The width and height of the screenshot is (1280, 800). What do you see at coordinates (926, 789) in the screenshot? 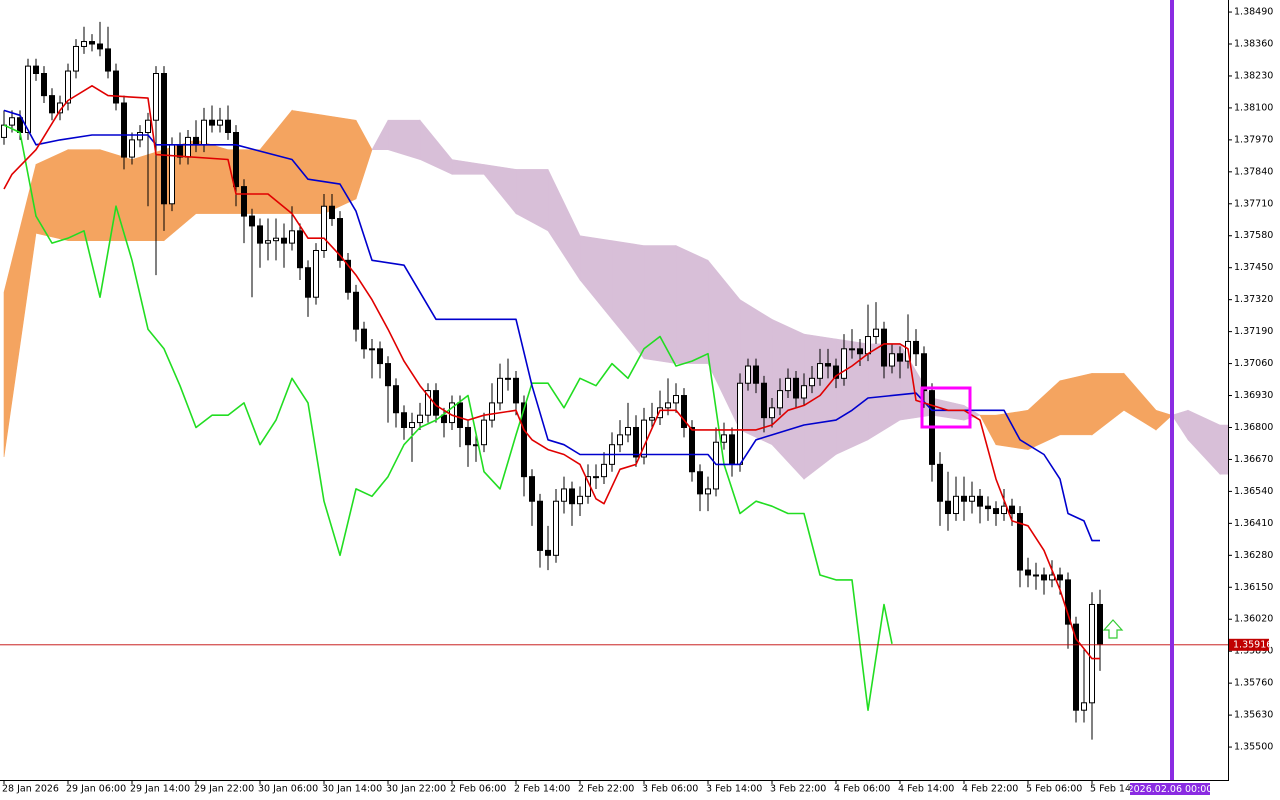
I see `x-tick-label: 4 Feb 14:00` at bounding box center [926, 789].